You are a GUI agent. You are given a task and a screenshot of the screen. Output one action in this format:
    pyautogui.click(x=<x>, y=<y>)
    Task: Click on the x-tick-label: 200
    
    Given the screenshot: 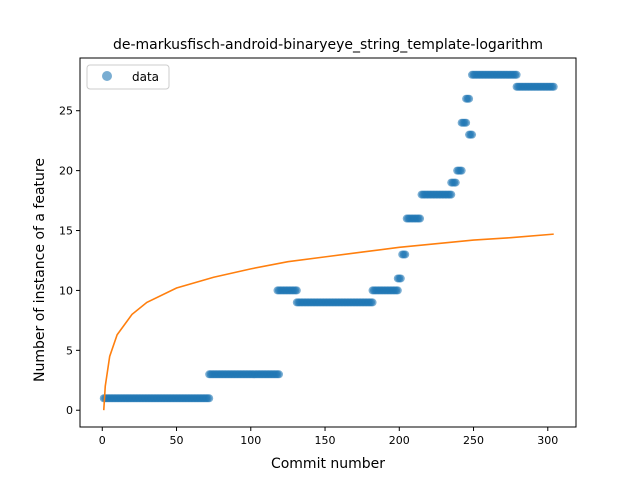 What is the action you would take?
    pyautogui.click(x=399, y=440)
    